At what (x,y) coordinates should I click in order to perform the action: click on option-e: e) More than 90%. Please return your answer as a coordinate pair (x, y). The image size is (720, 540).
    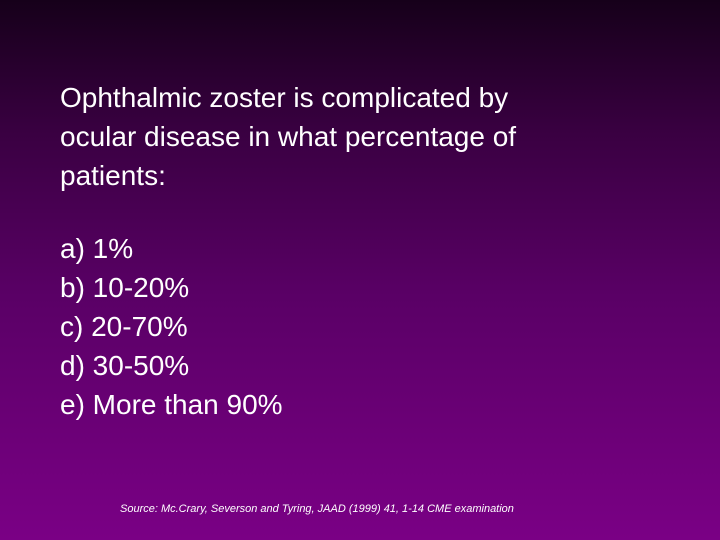
    Looking at the image, I should click on (171, 404).